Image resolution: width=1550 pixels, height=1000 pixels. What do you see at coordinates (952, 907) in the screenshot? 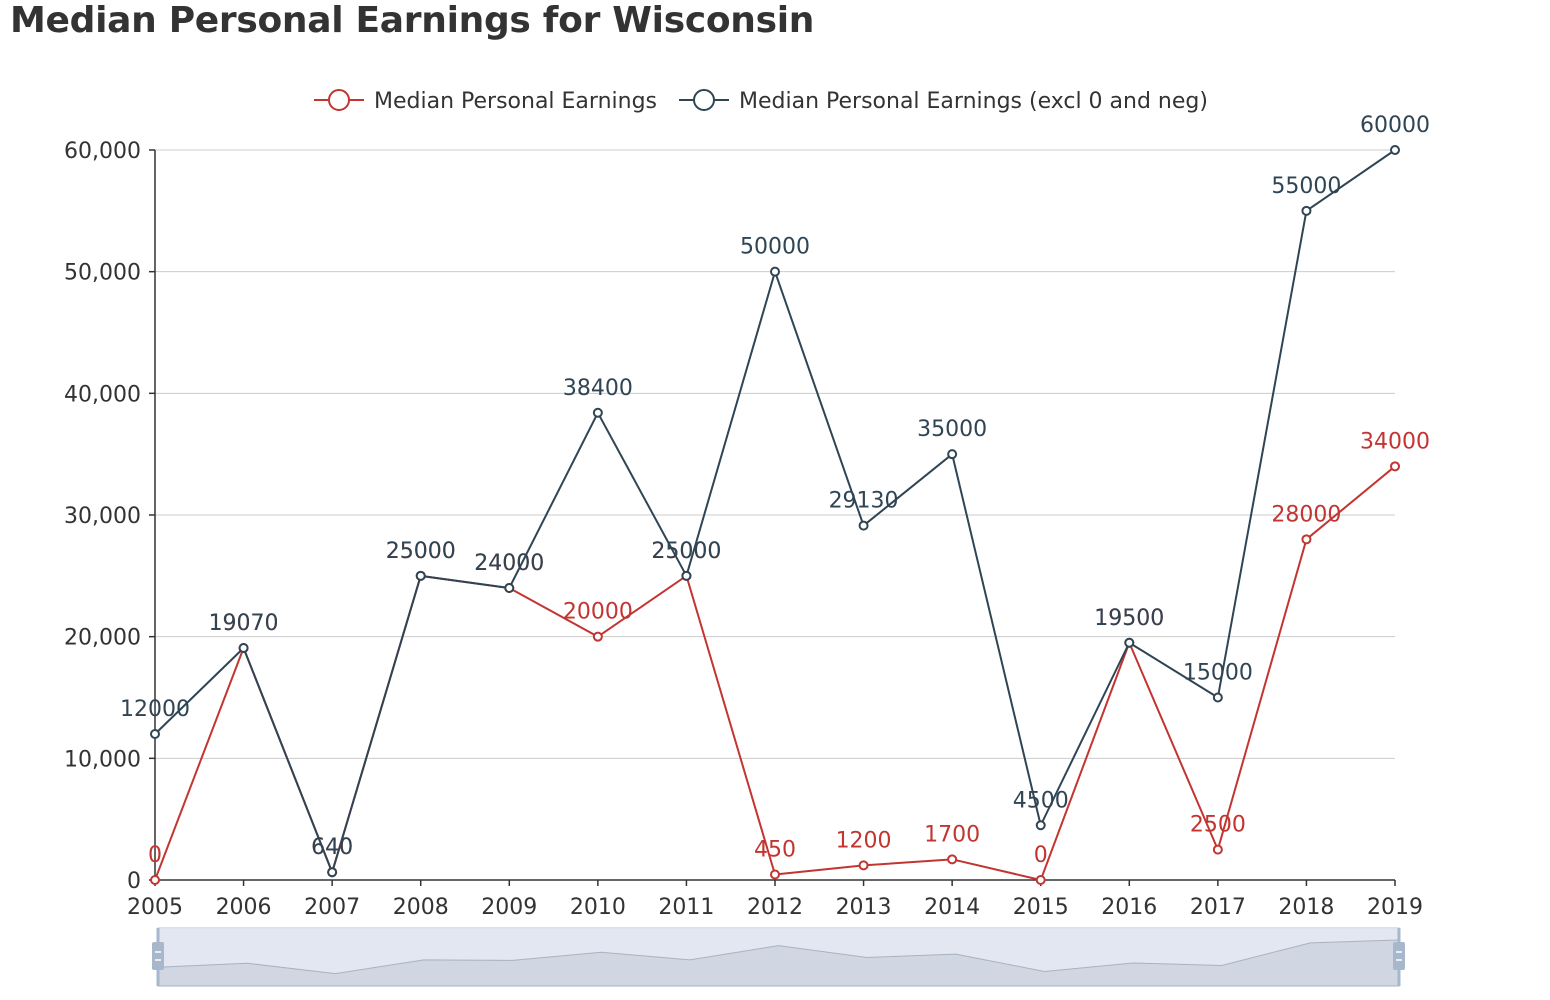
I see `x-tick-label: 2014` at bounding box center [952, 907].